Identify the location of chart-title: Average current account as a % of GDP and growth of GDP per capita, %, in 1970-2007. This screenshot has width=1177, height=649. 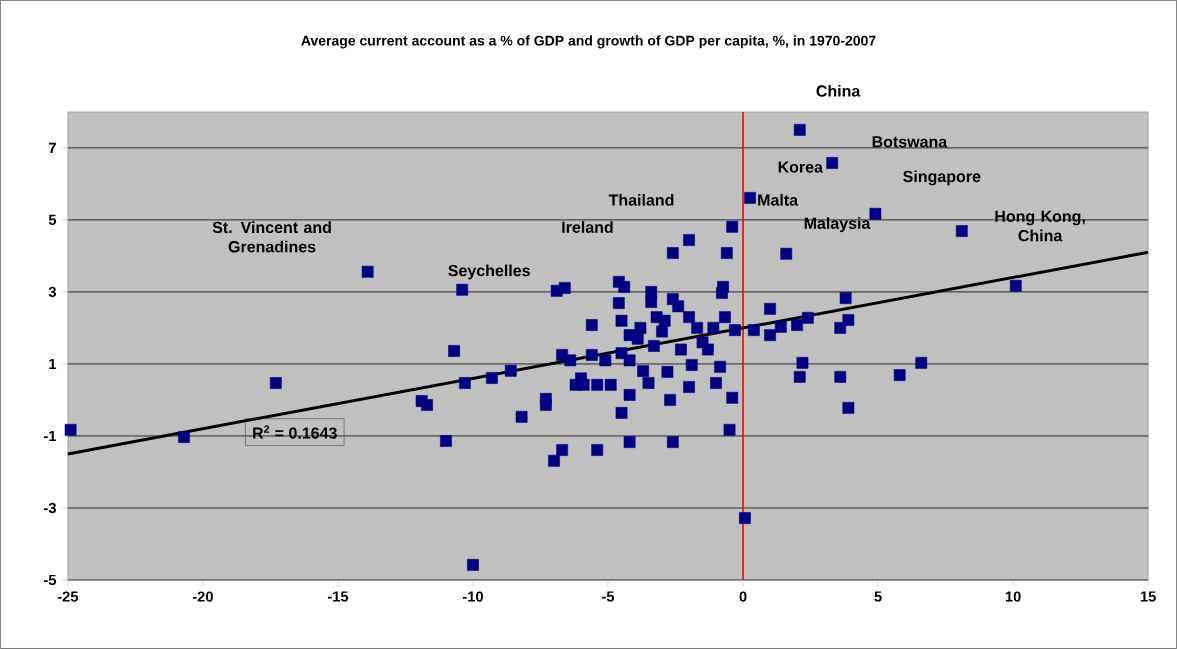
(588, 42).